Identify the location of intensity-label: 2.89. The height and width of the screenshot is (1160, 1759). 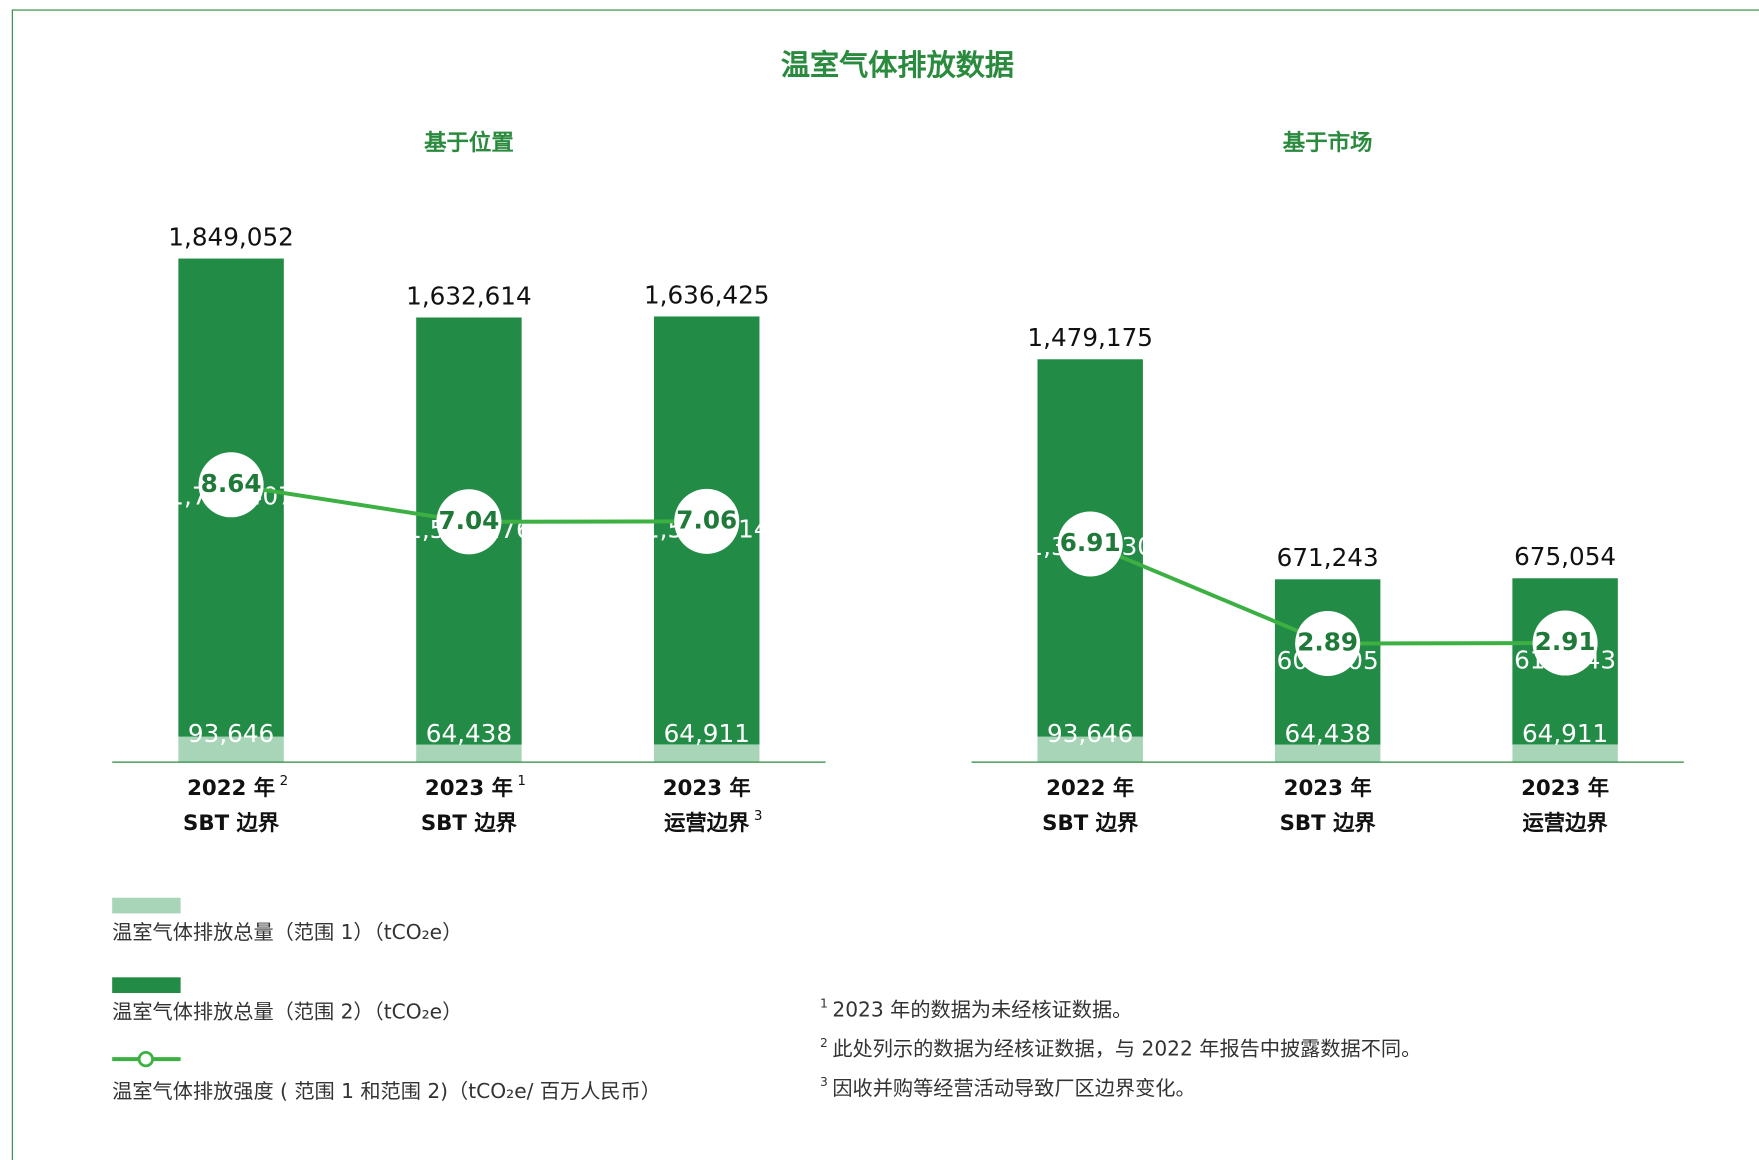
(1327, 642).